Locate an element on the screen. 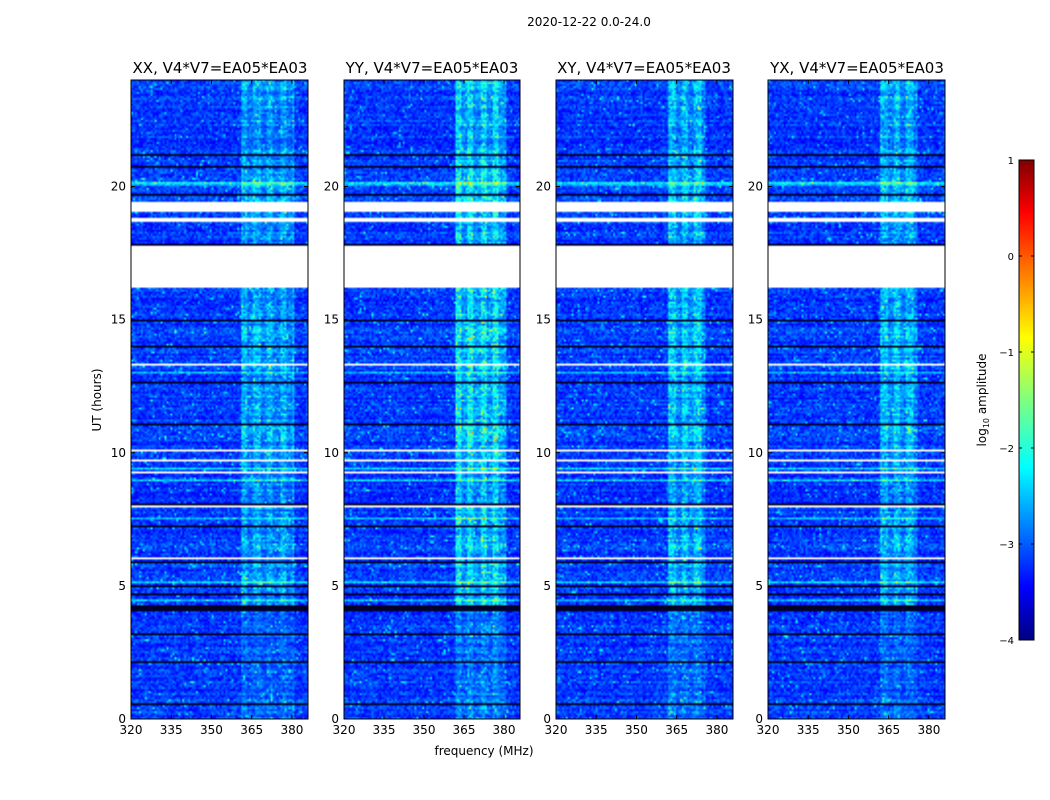 This screenshot has height=800, width=1050. colorbar-tick-label: −4 is located at coordinates (1006, 641).